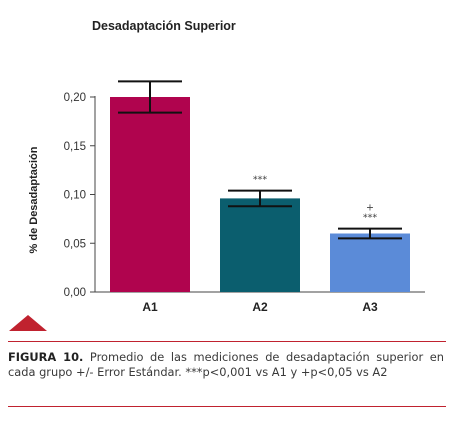 The image size is (454, 421). What do you see at coordinates (370, 208) in the screenshot?
I see `significance-marker-A3-0: +` at bounding box center [370, 208].